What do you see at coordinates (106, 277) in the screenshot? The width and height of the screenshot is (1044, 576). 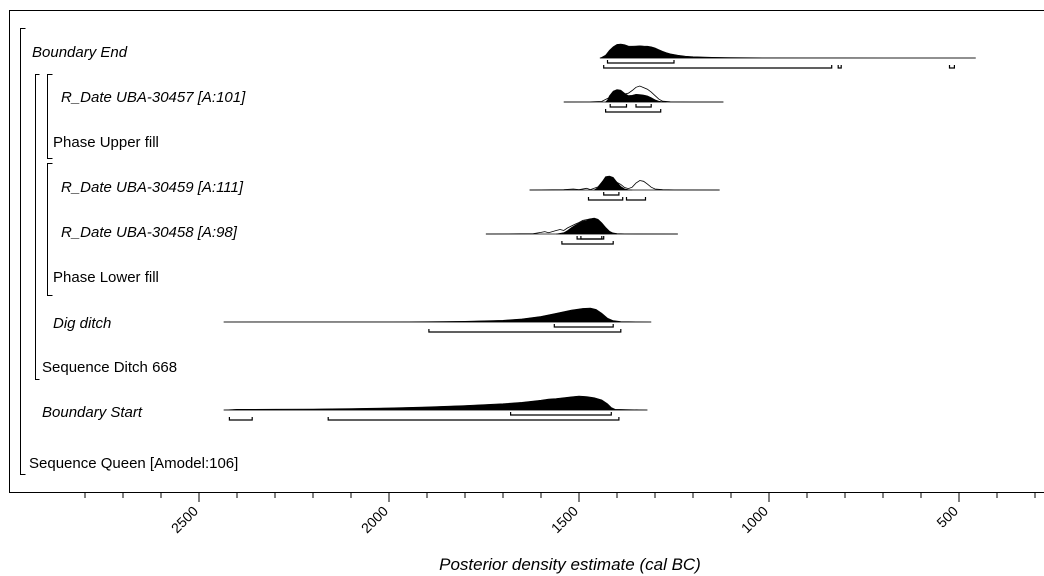 I see `row-label-phase-lower-fill: Phase Lower fill` at bounding box center [106, 277].